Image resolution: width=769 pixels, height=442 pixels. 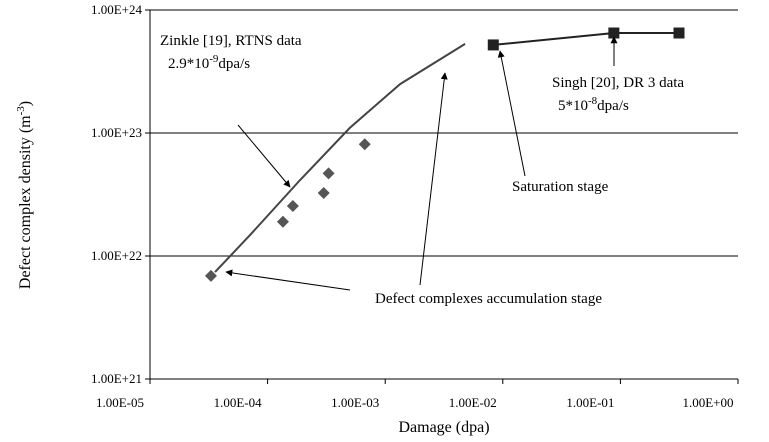 I want to click on annotation: 2.9*10-9dpa/s, so click(x=209, y=62).